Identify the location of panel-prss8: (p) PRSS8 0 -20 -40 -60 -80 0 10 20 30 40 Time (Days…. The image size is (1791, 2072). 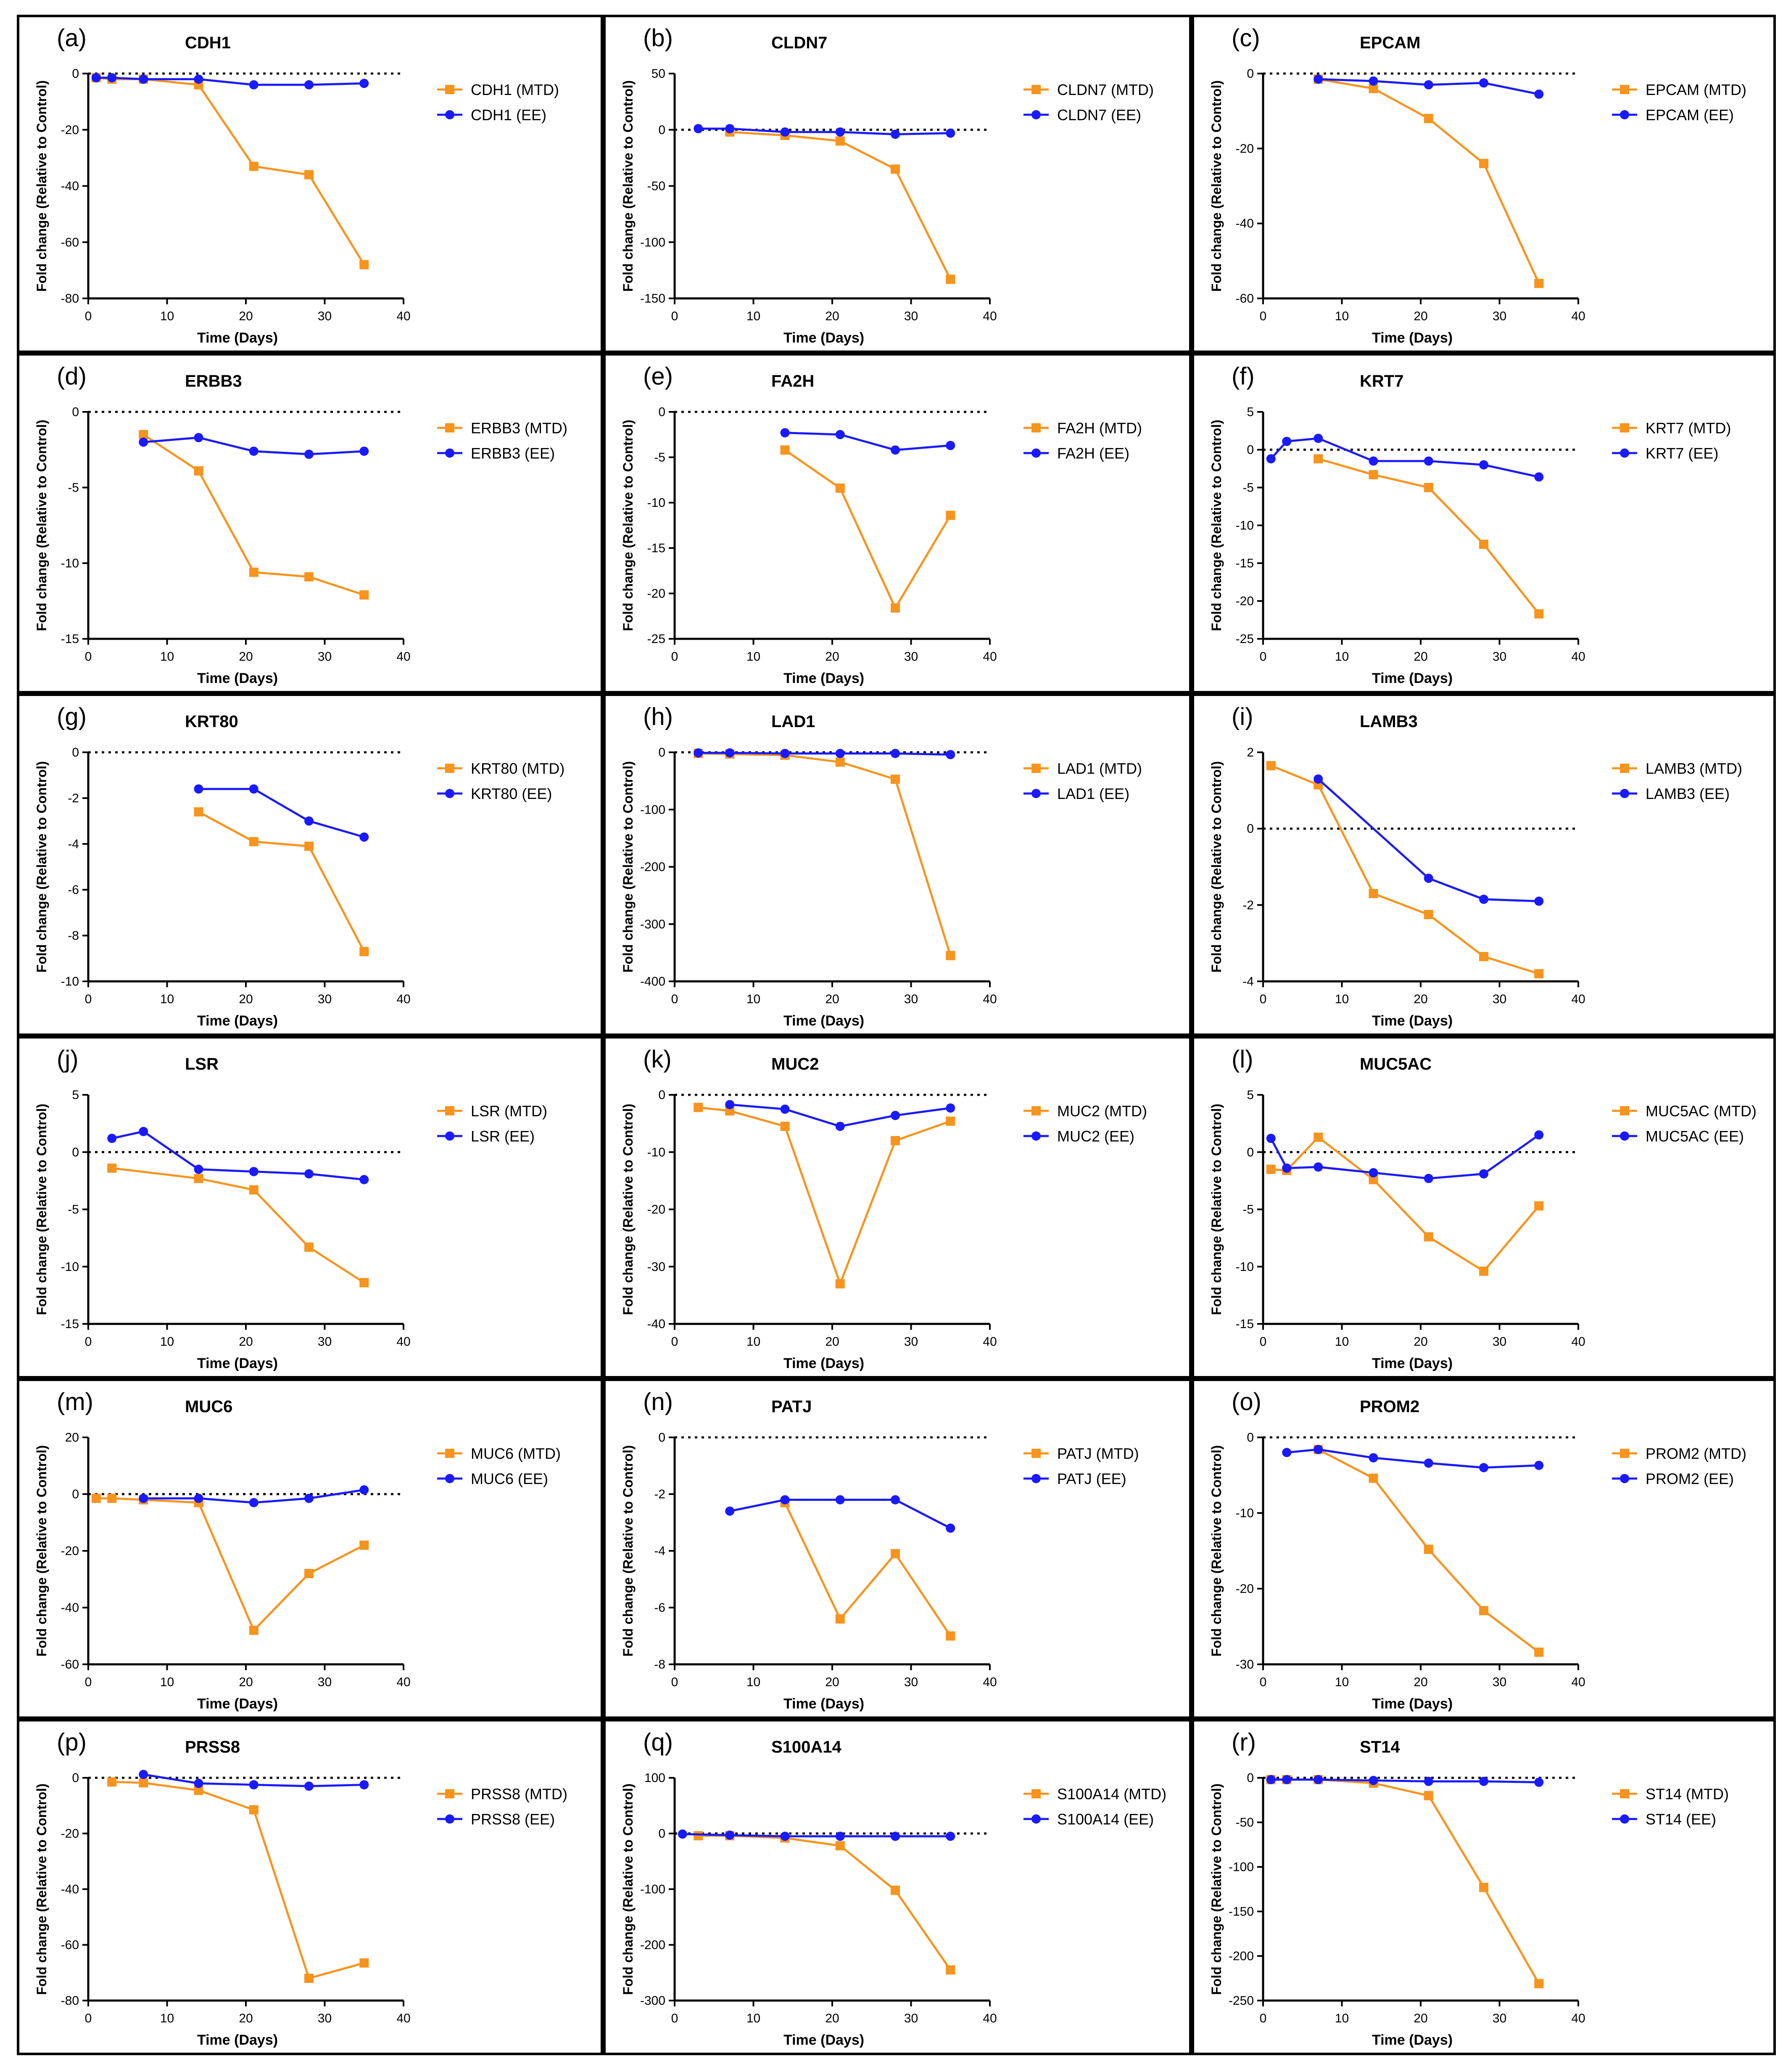
(310, 1887).